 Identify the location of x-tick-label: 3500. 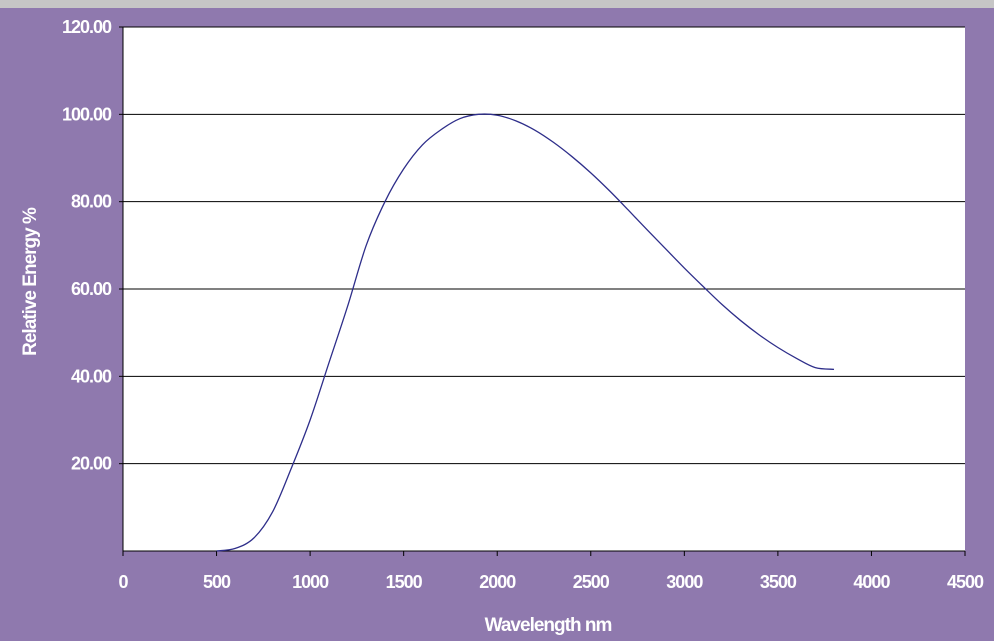
(778, 582).